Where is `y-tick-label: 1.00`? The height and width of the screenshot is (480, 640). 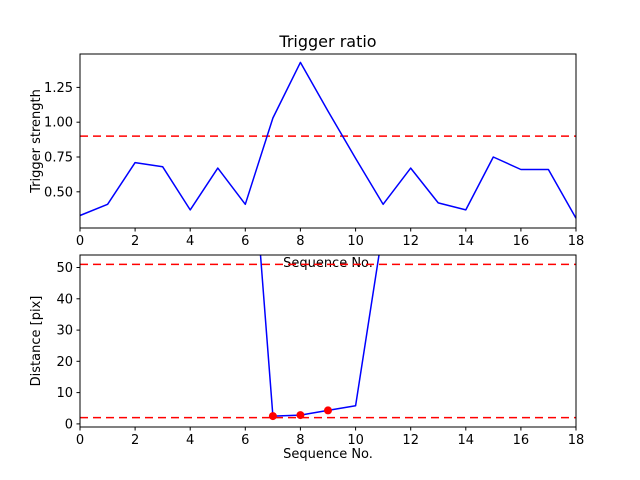 y-tick-label: 1.00 is located at coordinates (58, 123).